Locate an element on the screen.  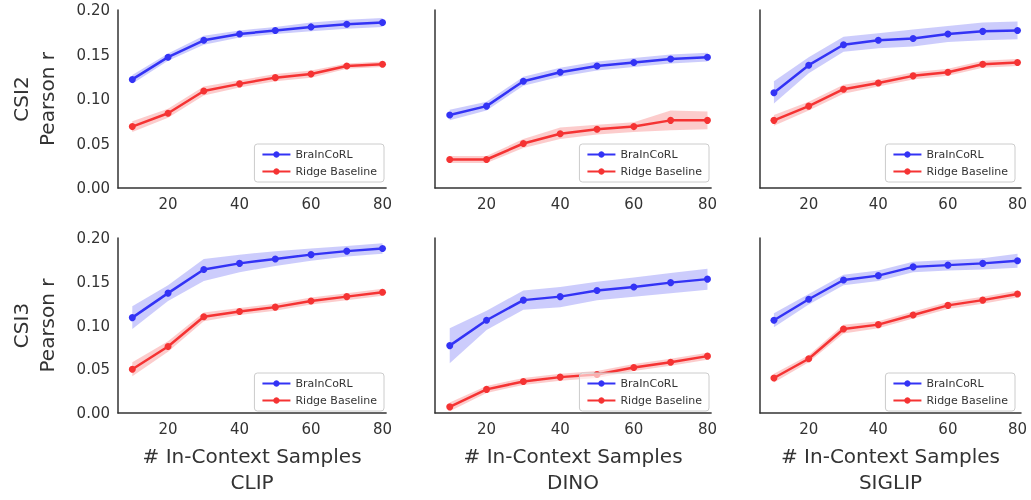
x-axis-title: # In-Context Samples DINO is located at coordinates (573, 469).